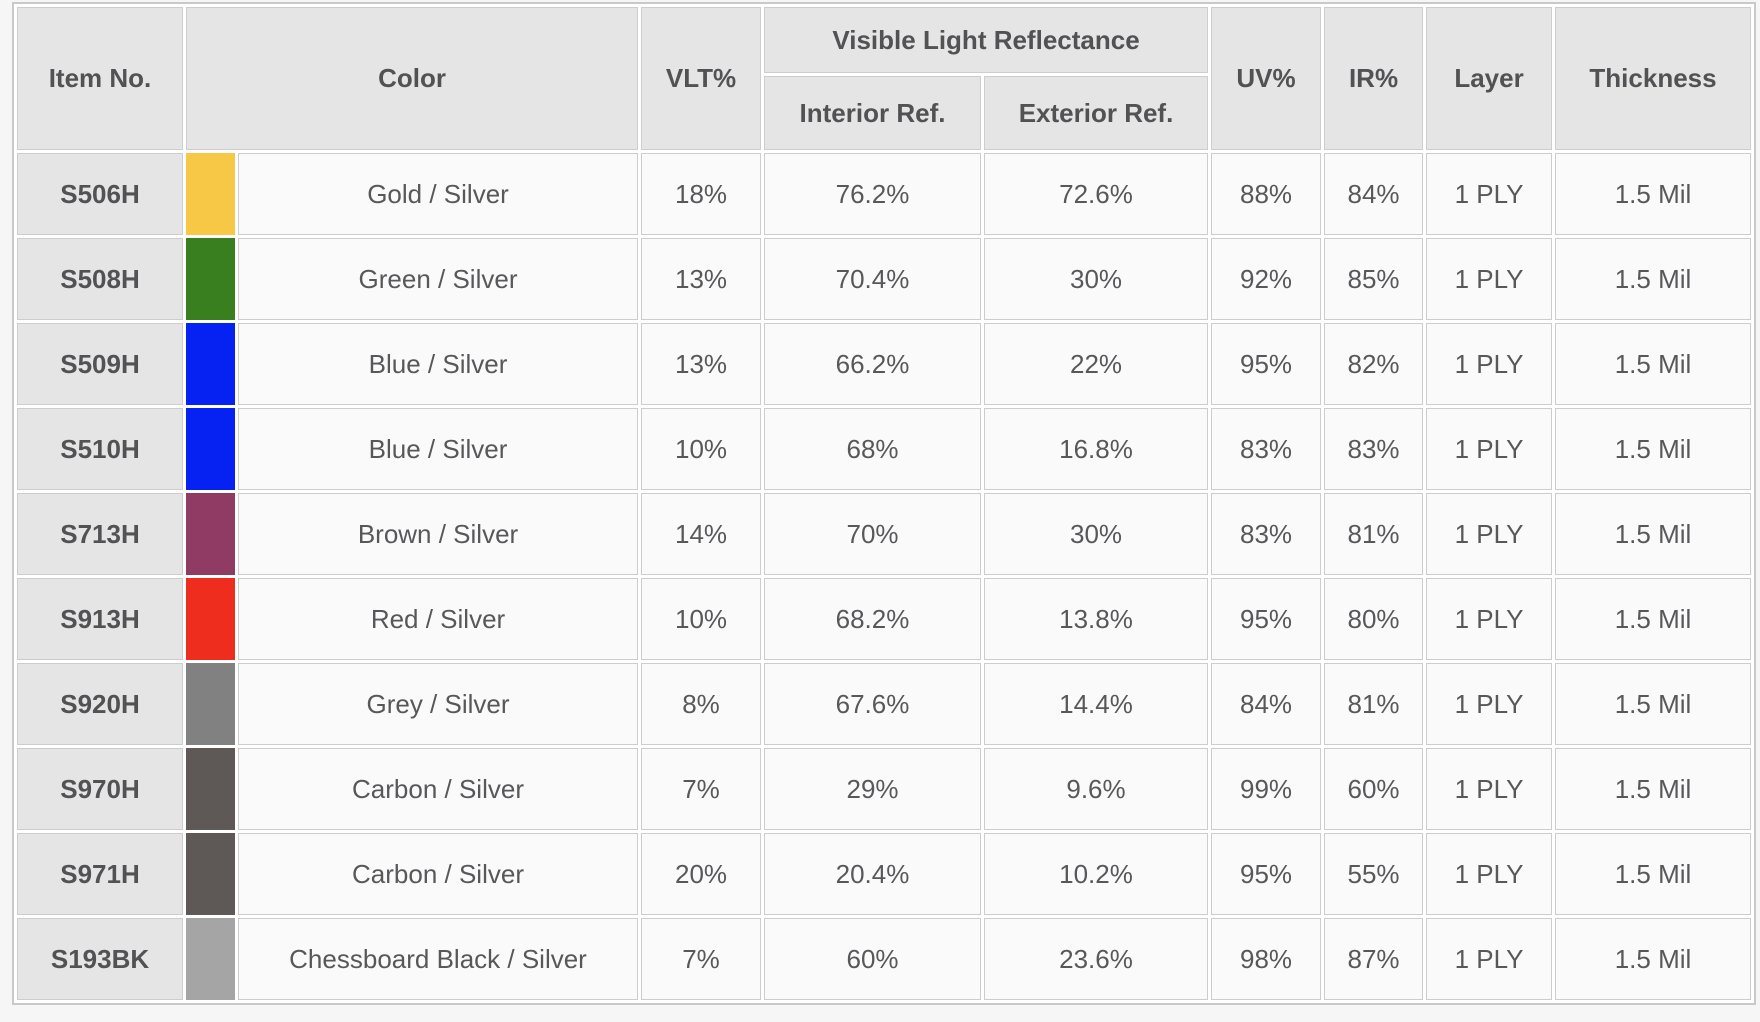  I want to click on interior-ref-cell: 20.4%, so click(873, 874).